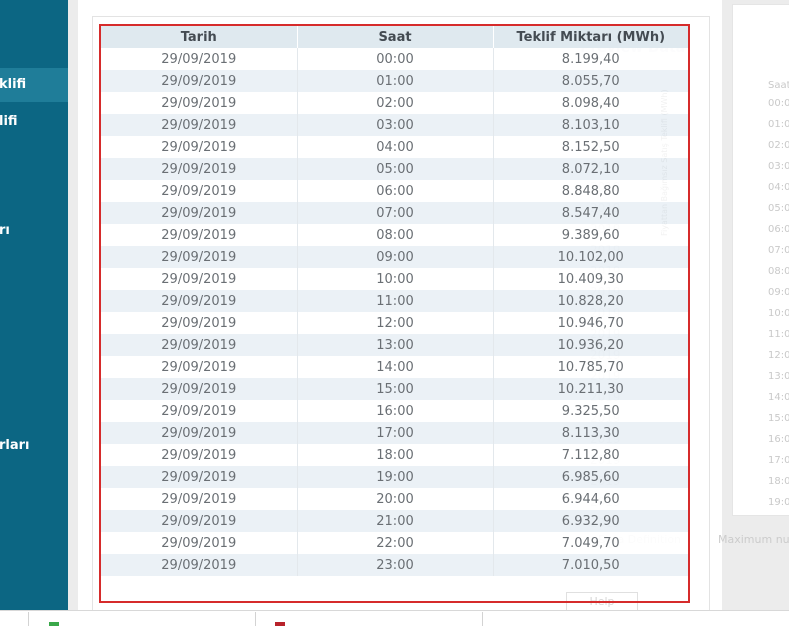 The image size is (789, 627). What do you see at coordinates (590, 169) in the screenshot?
I see `cell-teklif-miktari: 8.072,10` at bounding box center [590, 169].